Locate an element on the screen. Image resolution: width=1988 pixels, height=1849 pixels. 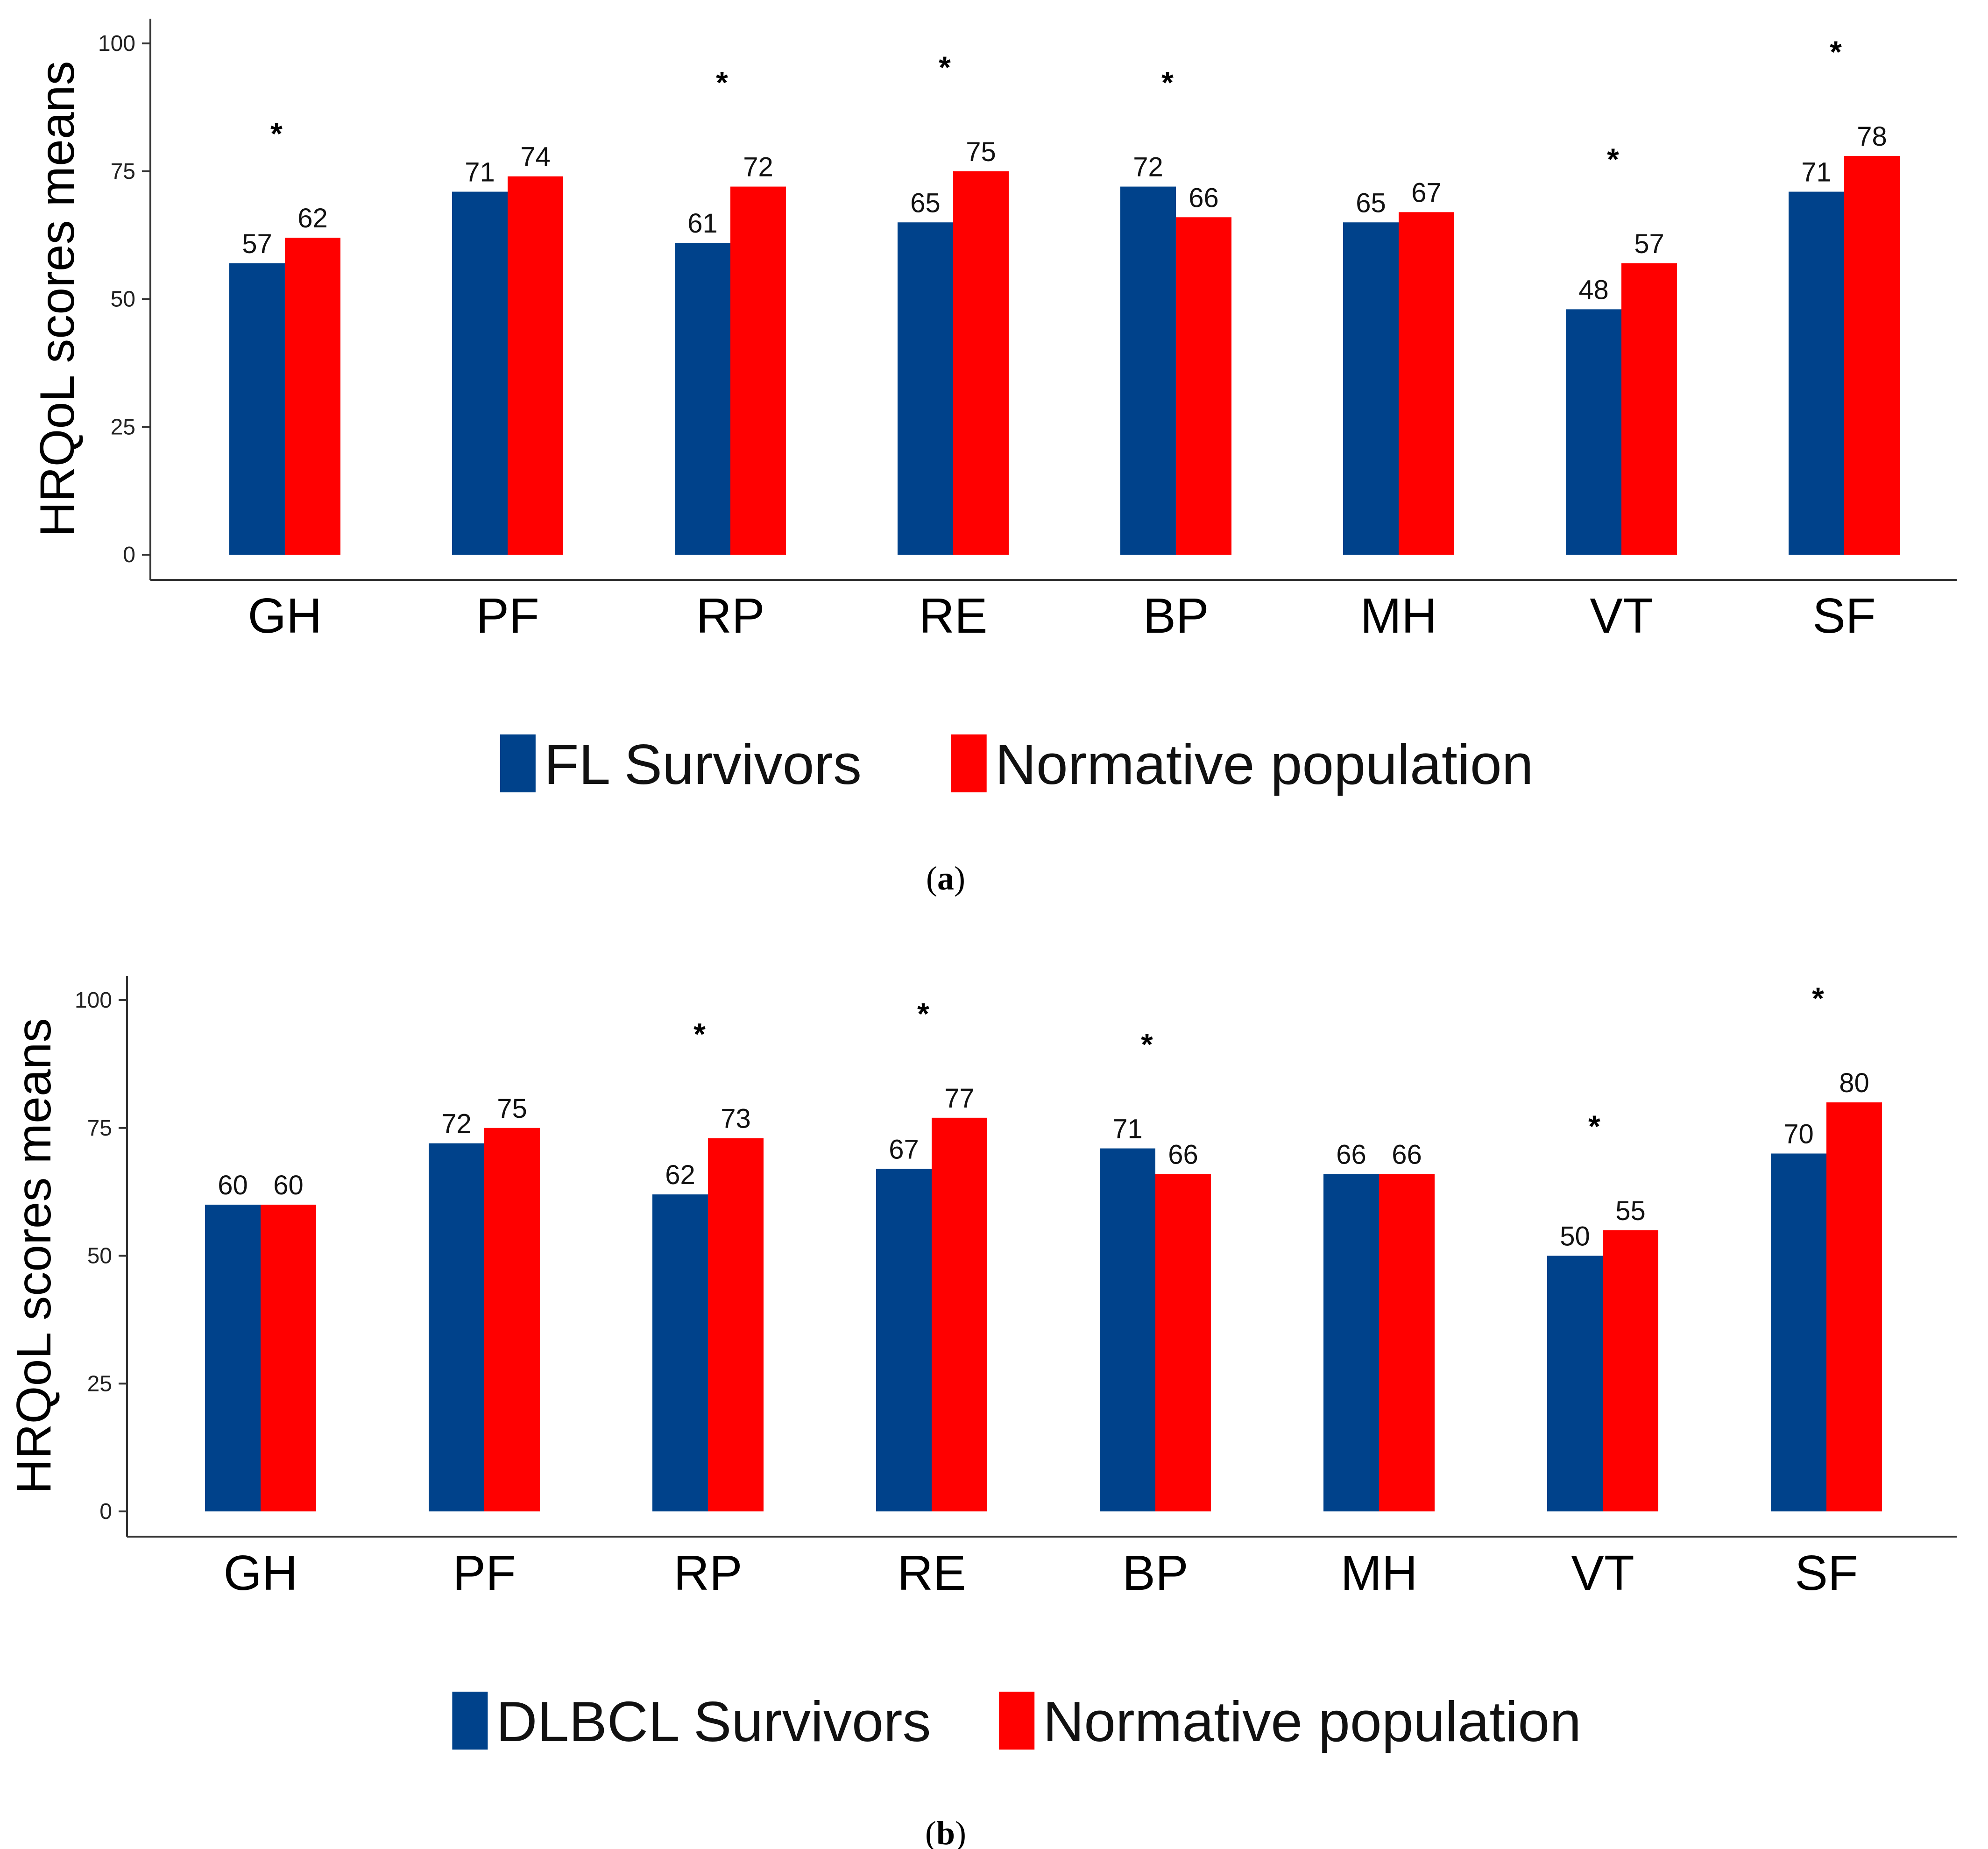
bar-value-label: 73 is located at coordinates (736, 1119).